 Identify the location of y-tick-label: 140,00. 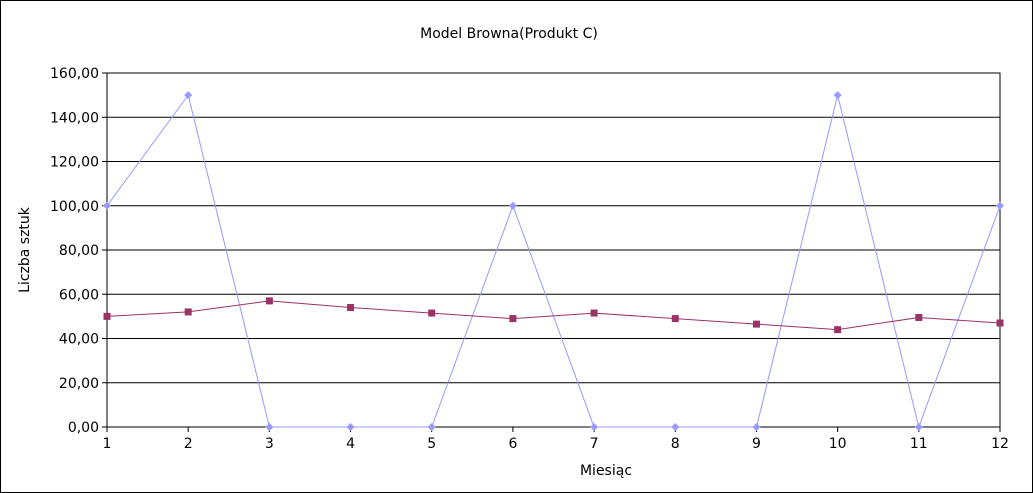
(74, 118).